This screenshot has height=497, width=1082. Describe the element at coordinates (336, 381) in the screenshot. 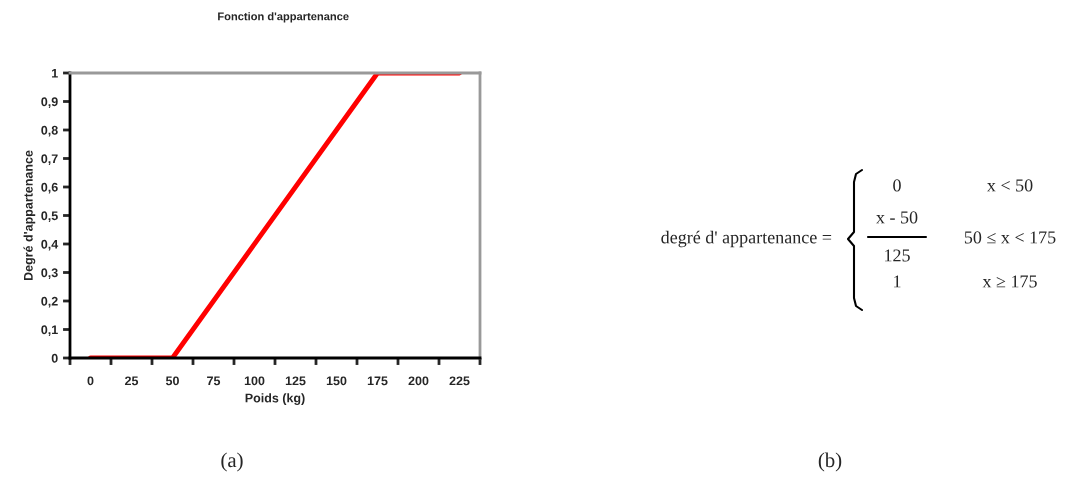

I see `x-tick-label: 150` at that location.